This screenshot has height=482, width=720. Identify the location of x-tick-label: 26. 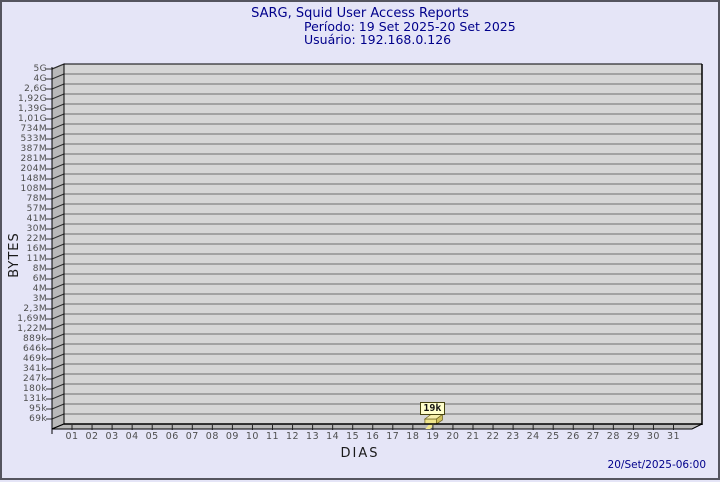
(573, 436).